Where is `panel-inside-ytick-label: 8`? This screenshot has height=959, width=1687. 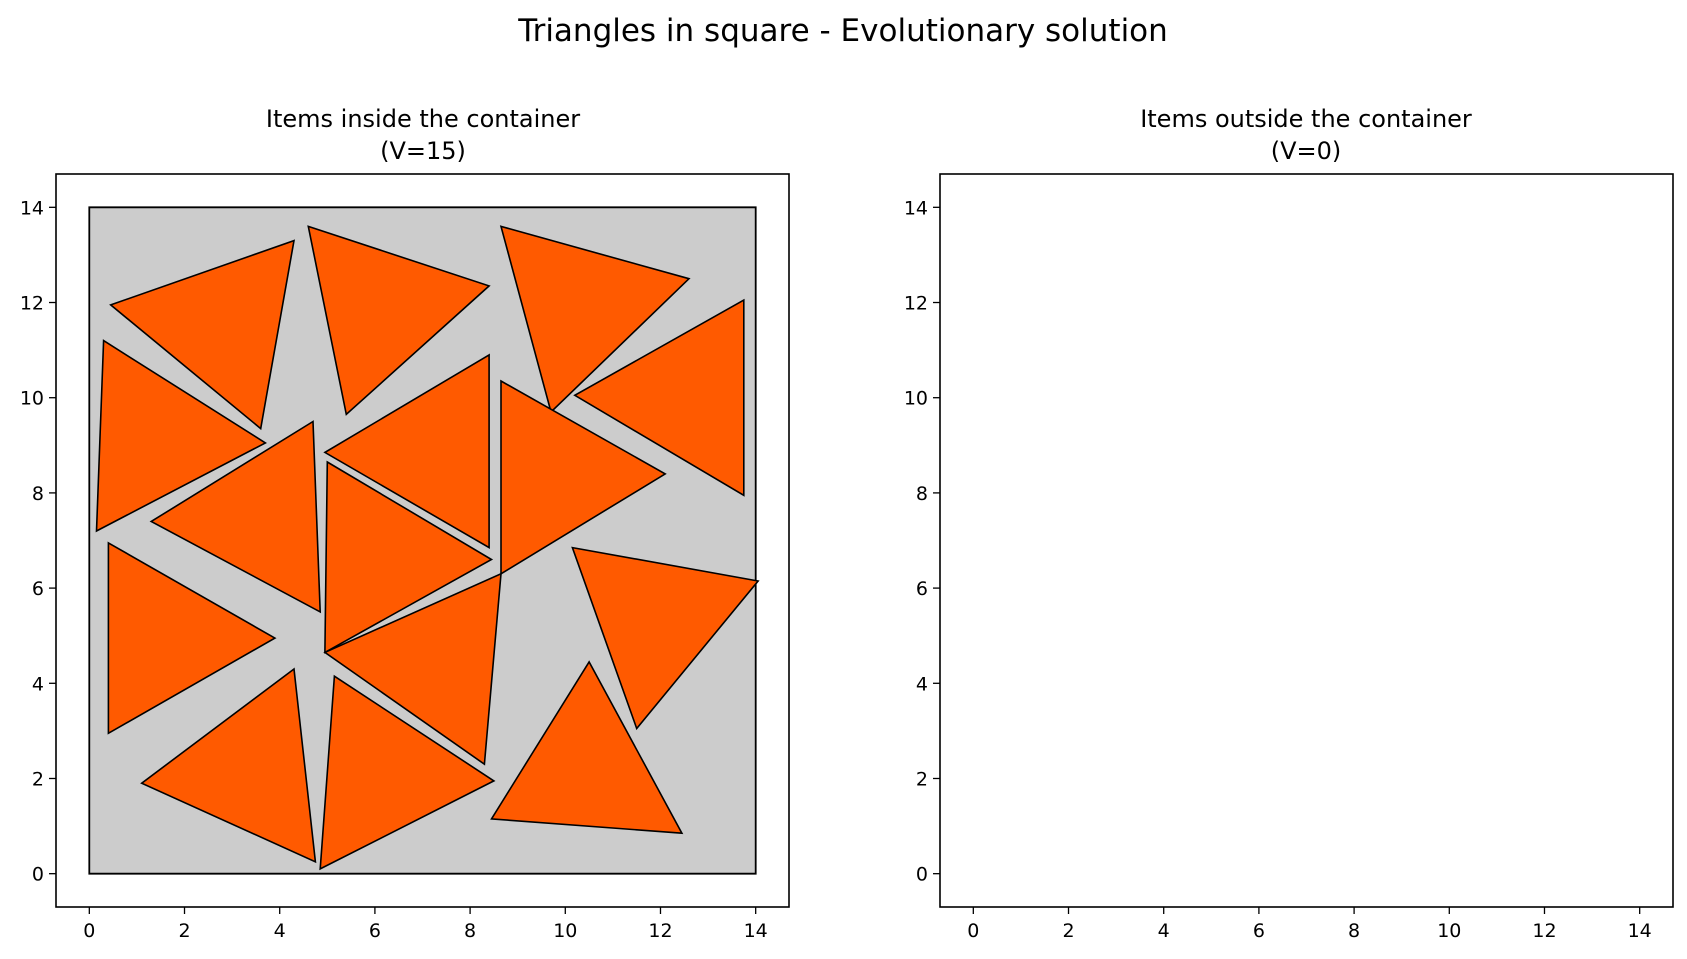 panel-inside-ytick-label: 8 is located at coordinates (38, 494).